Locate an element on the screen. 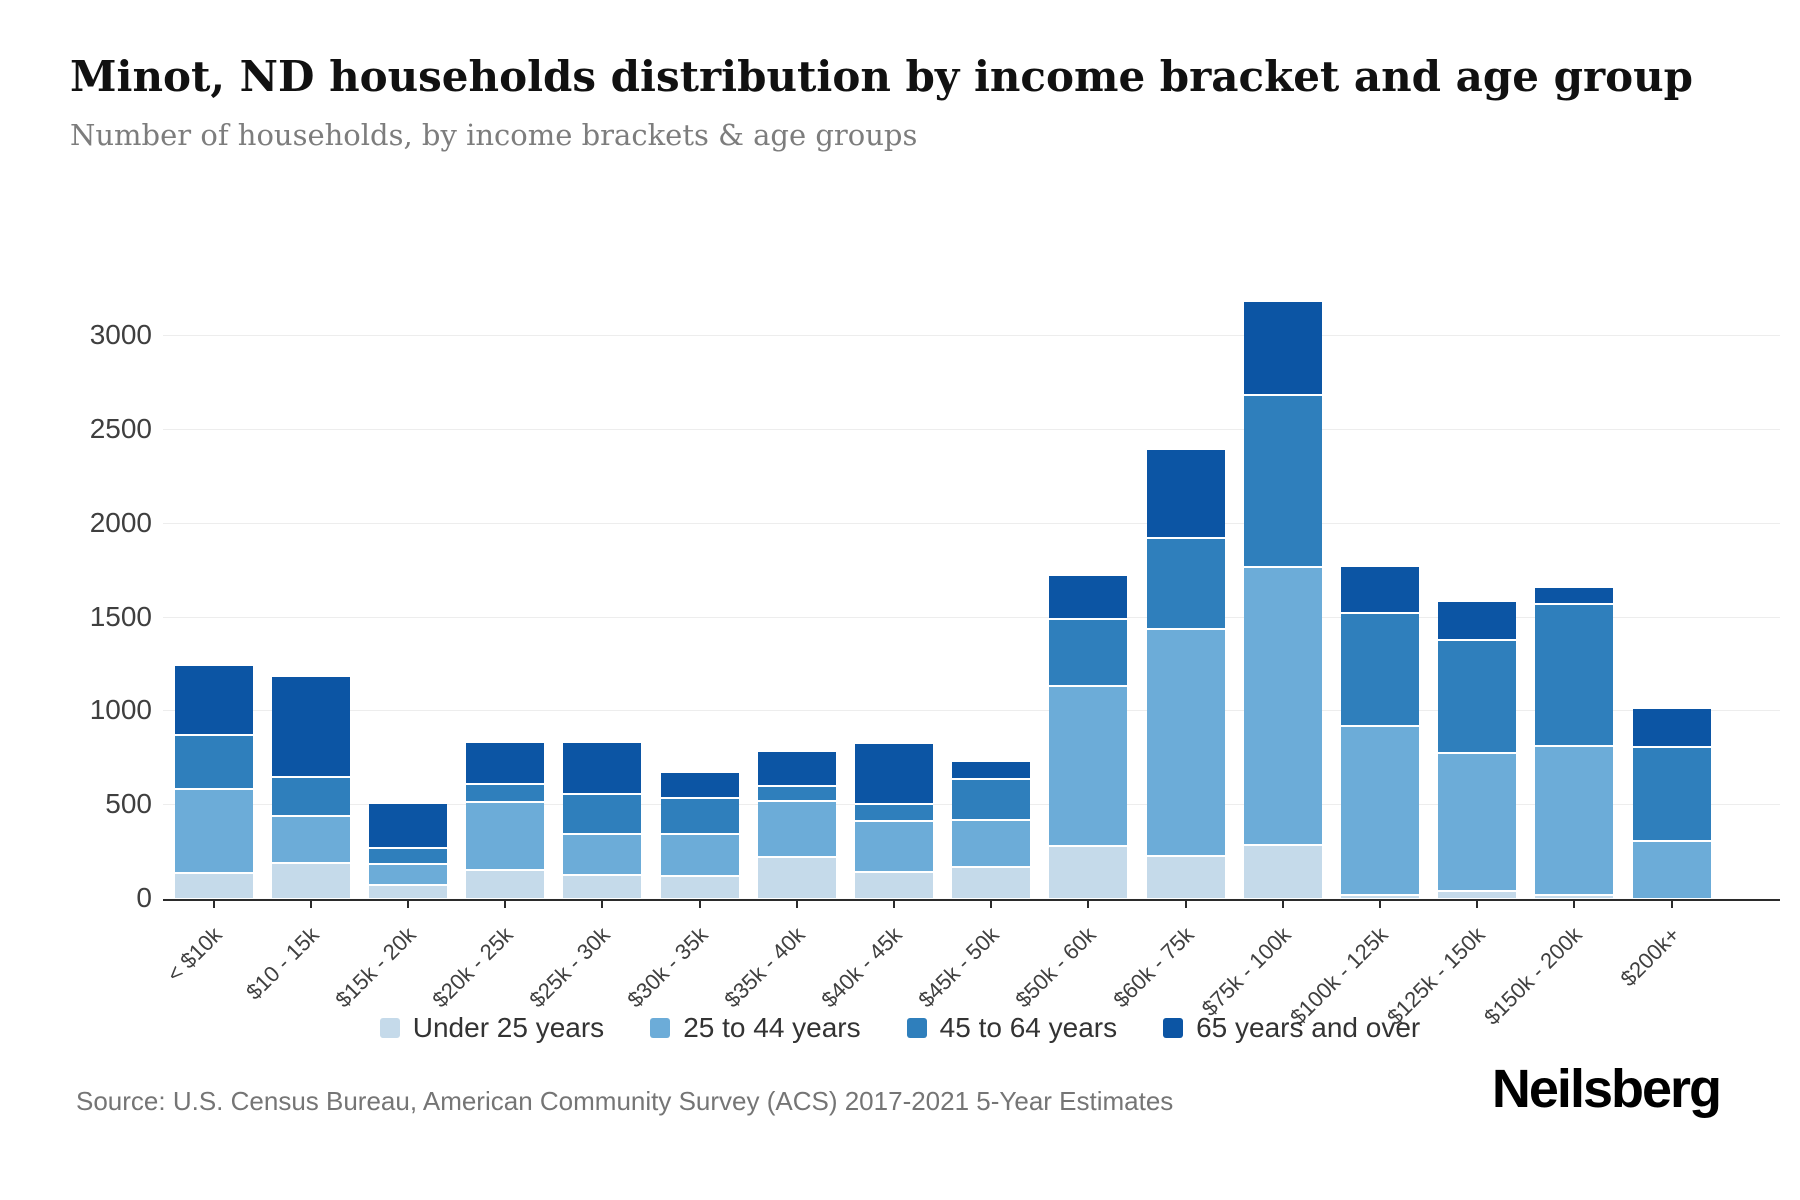  legend-item-25 to 44 years: 25 to 44 years is located at coordinates (755, 1028).